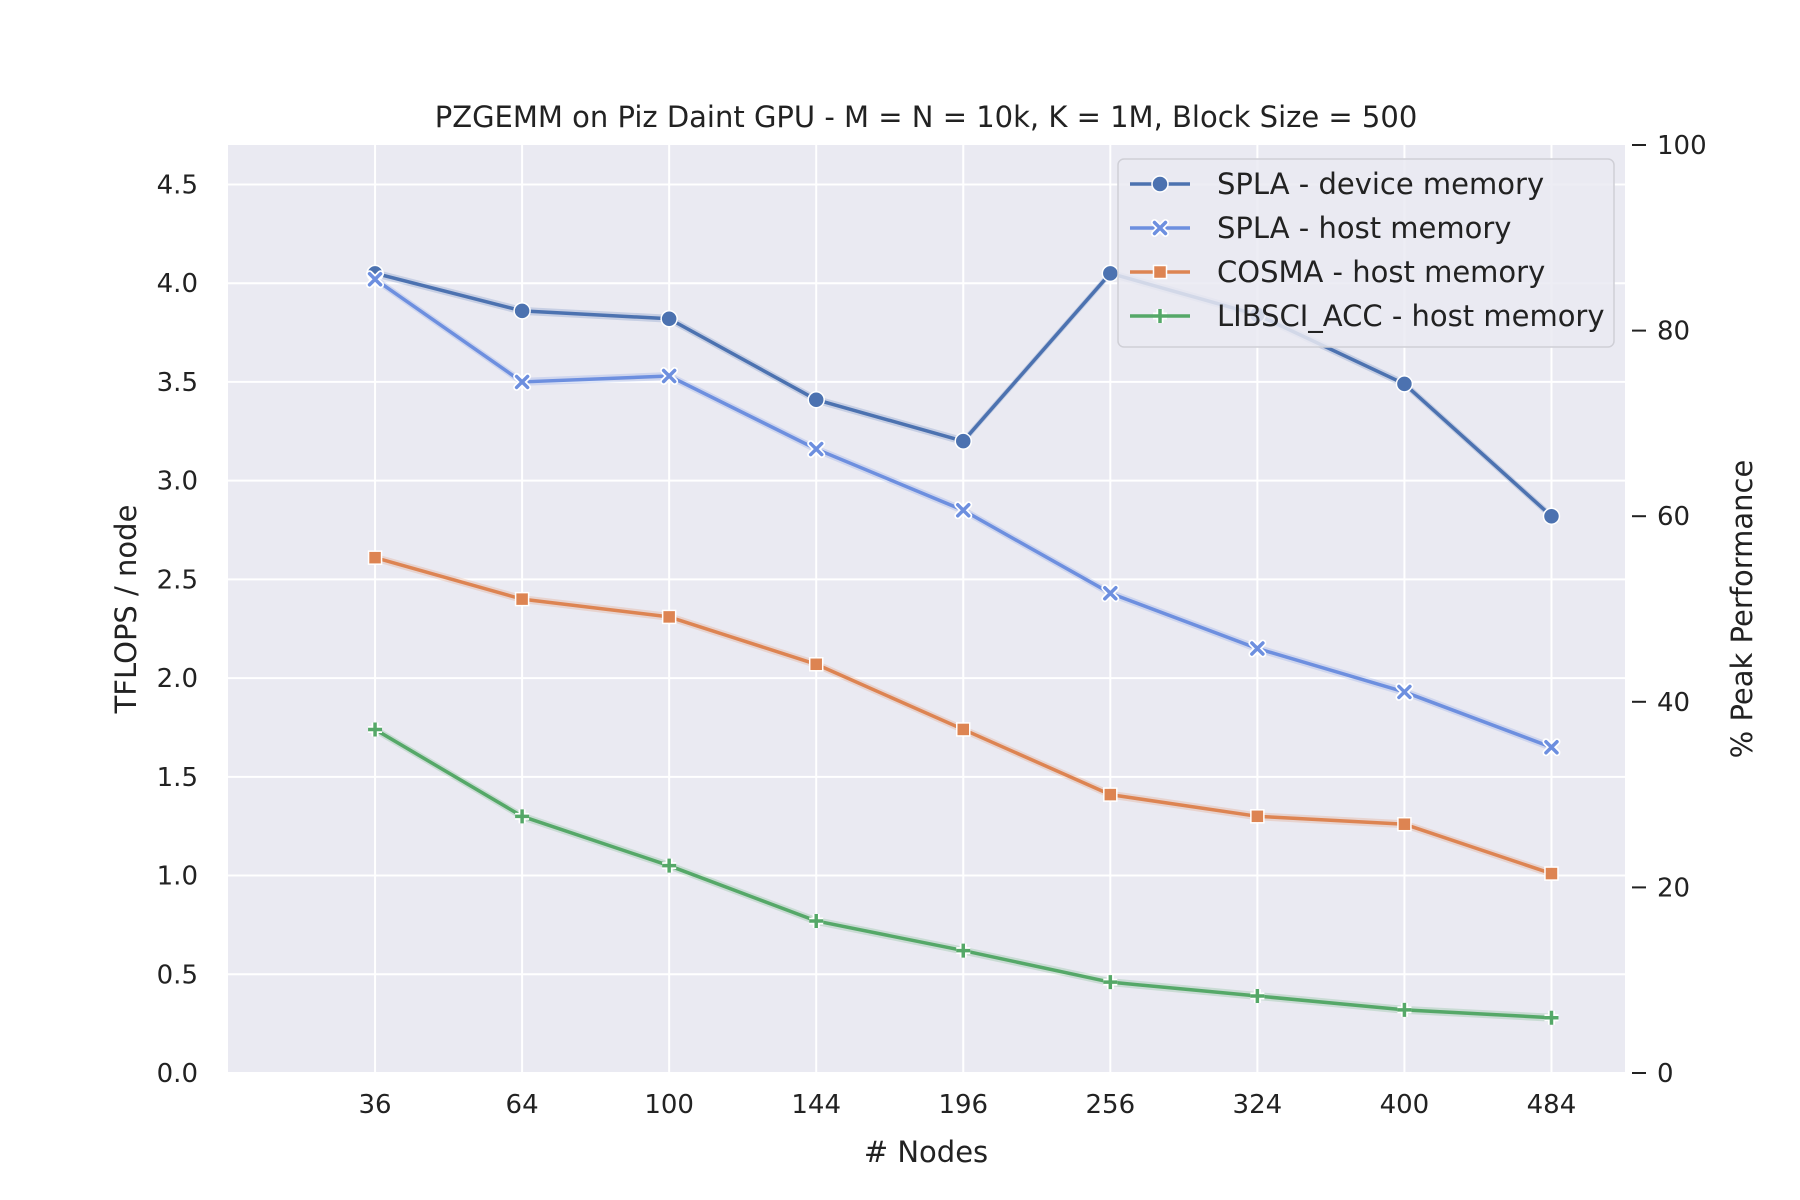 This screenshot has height=1200, width=1800. I want to click on y-tick-label: 4.5, so click(177, 185).